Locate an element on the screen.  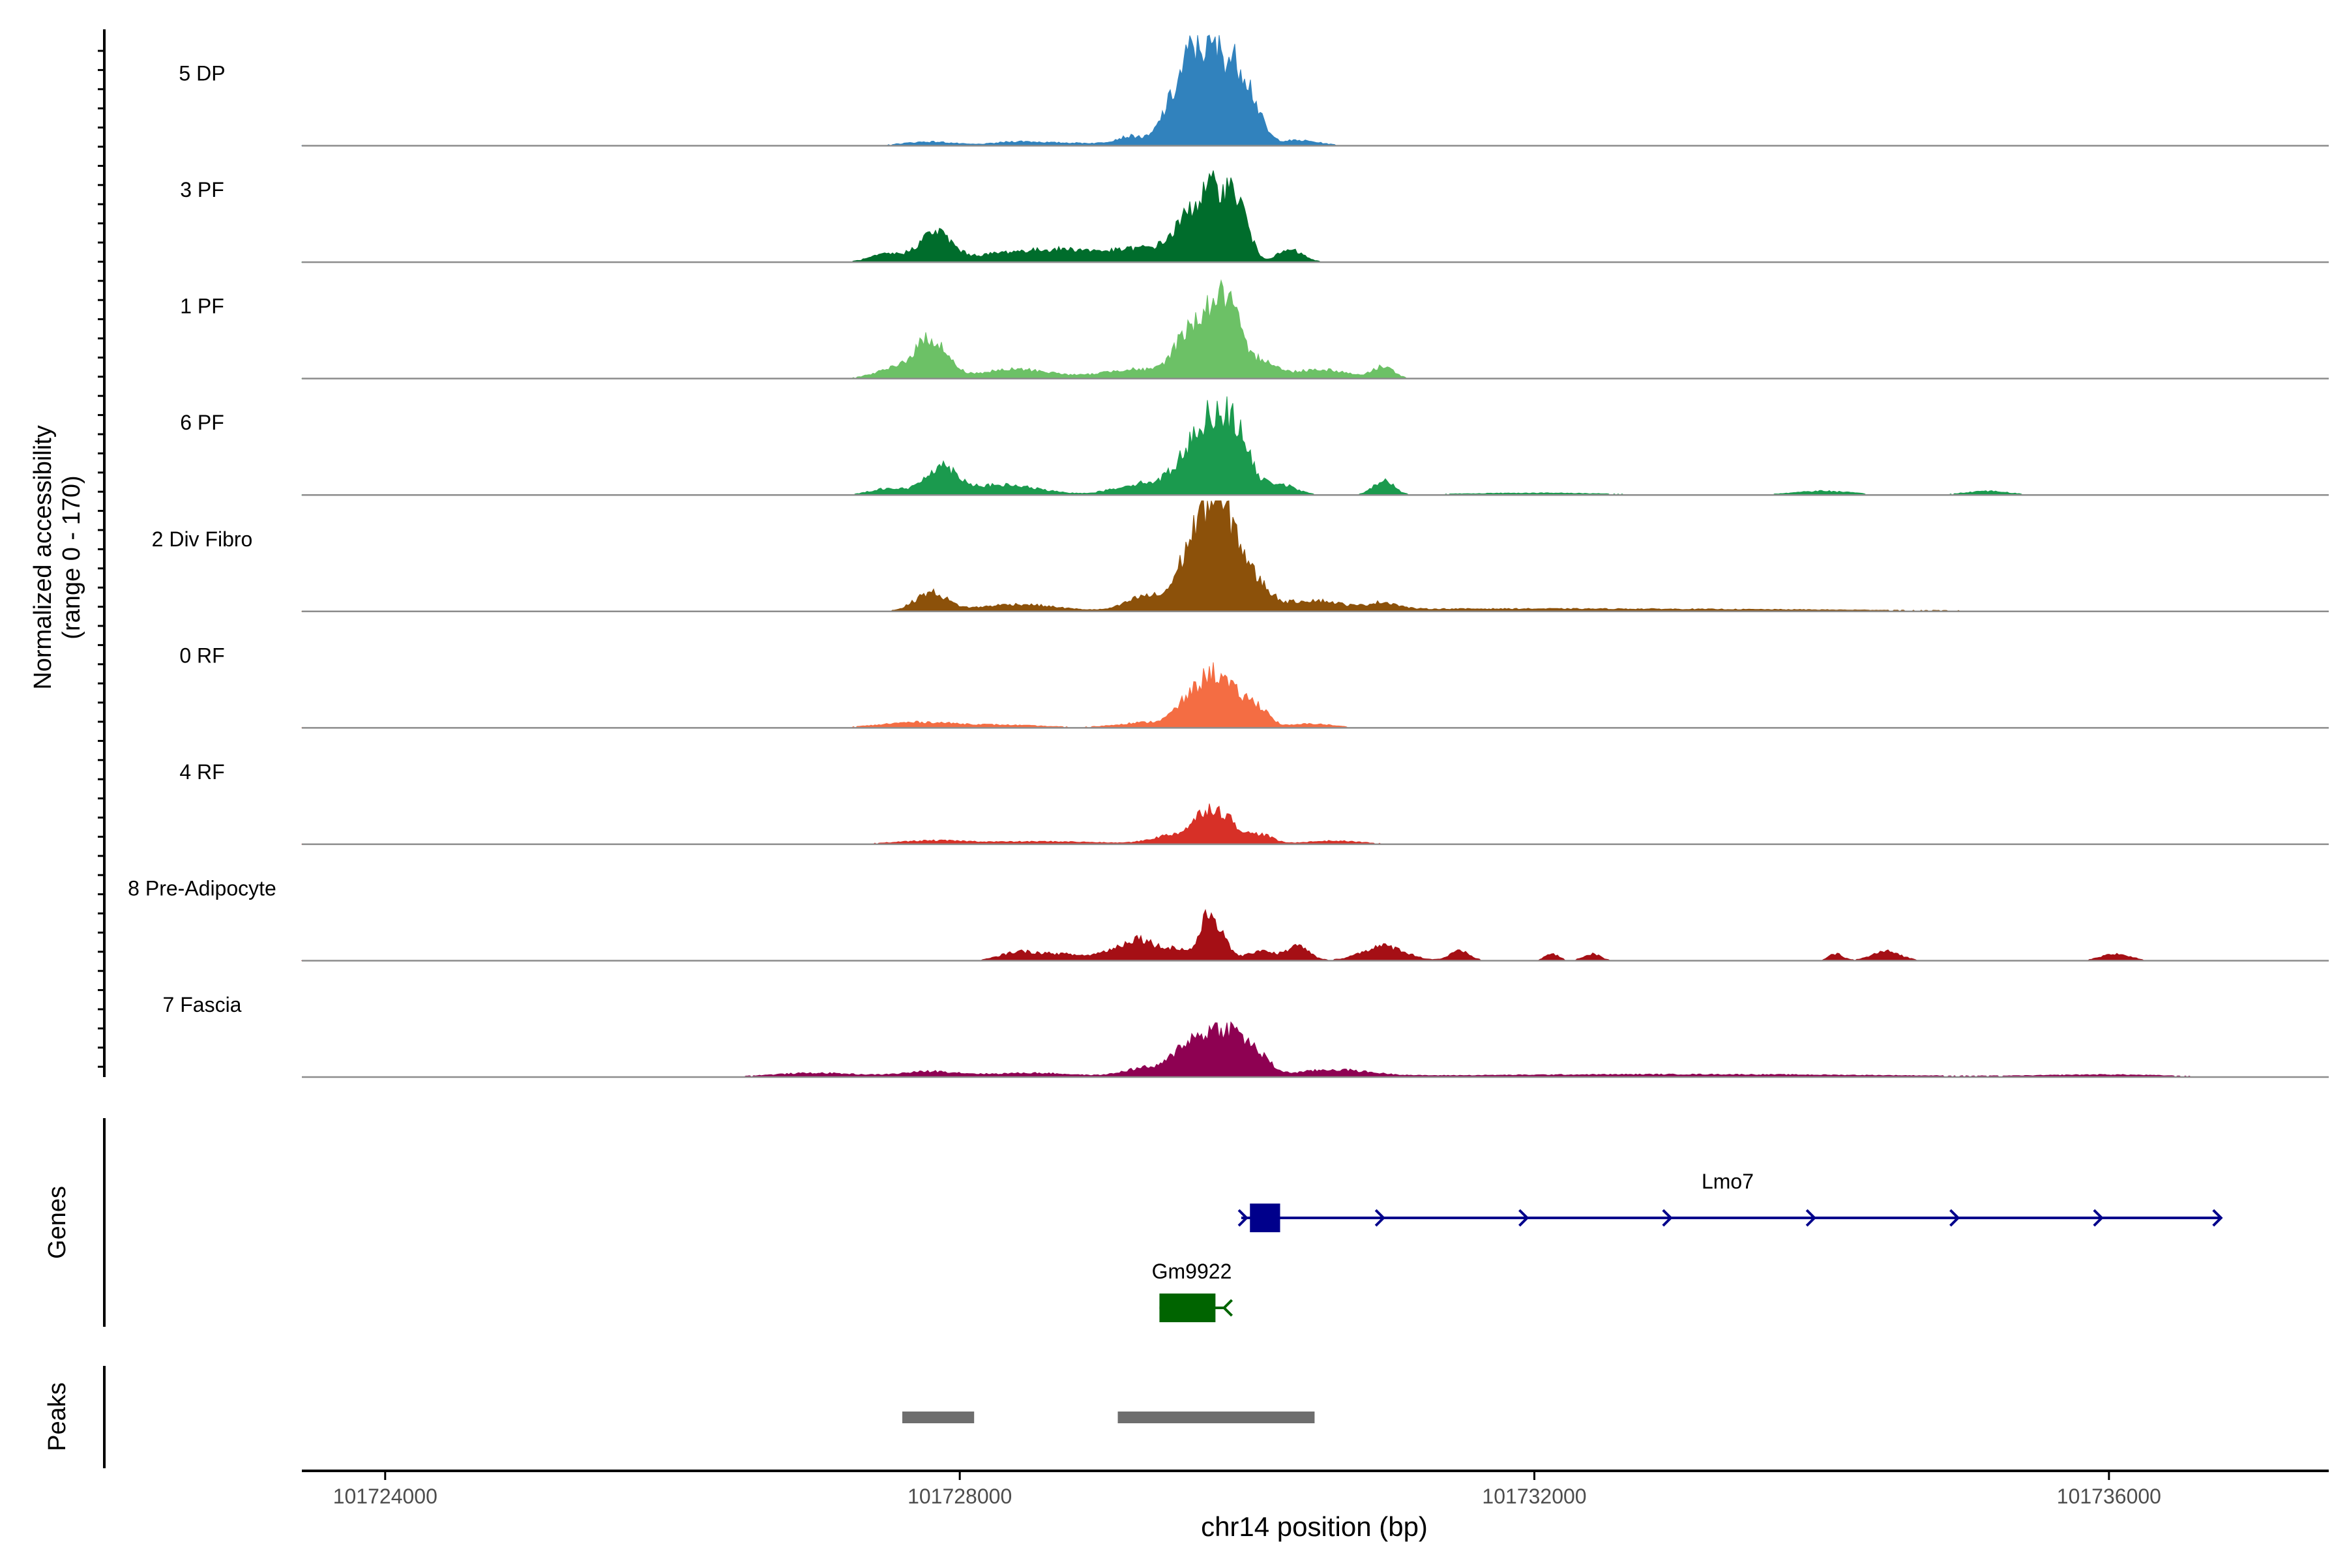
coverage-area-3-pf is located at coordinates (1315, 216).